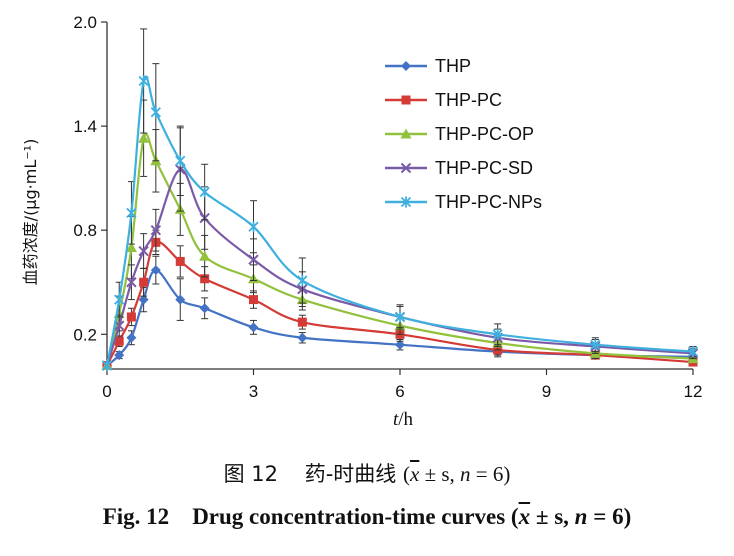 This screenshot has width=734, height=556. I want to click on x-tick-label: 9, so click(546, 391).